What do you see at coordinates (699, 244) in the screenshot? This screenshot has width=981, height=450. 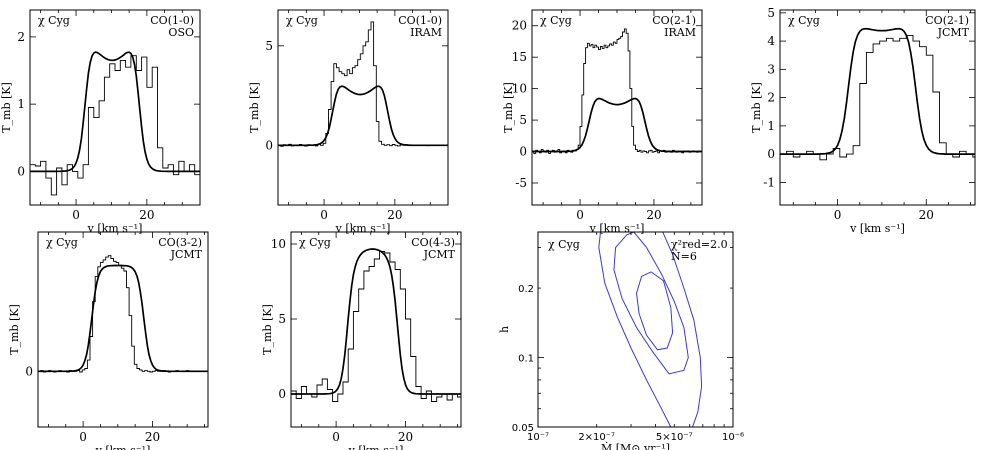 I see `chi2-label: χ²red=2.0` at bounding box center [699, 244].